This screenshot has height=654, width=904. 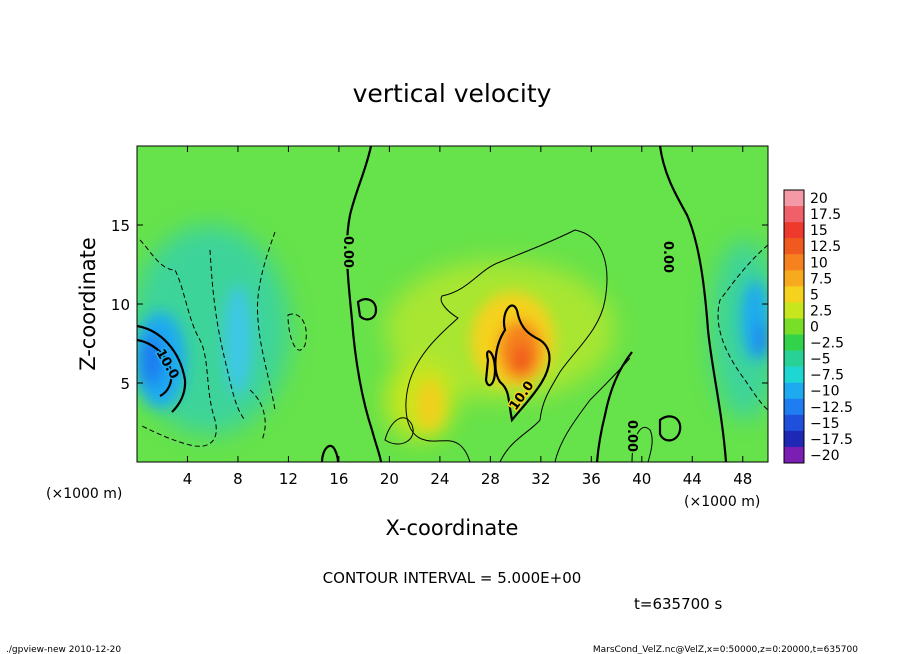 I want to click on y-tick-label: 15, so click(x=120, y=226).